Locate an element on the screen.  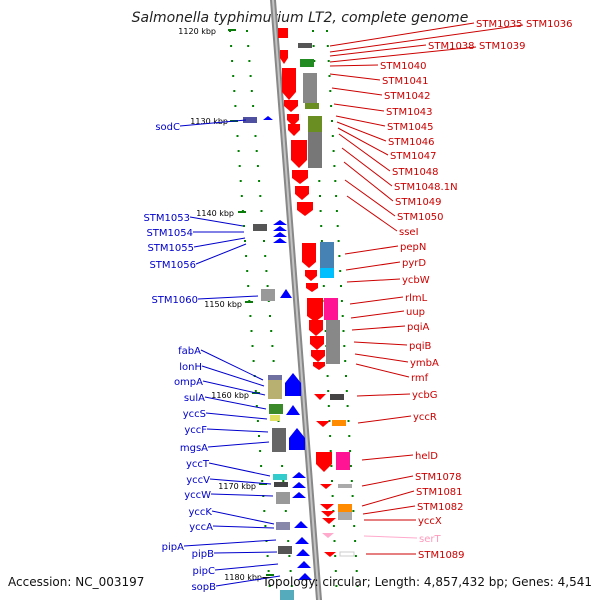
svg-text: sseI is located at coordinates (409, 232).